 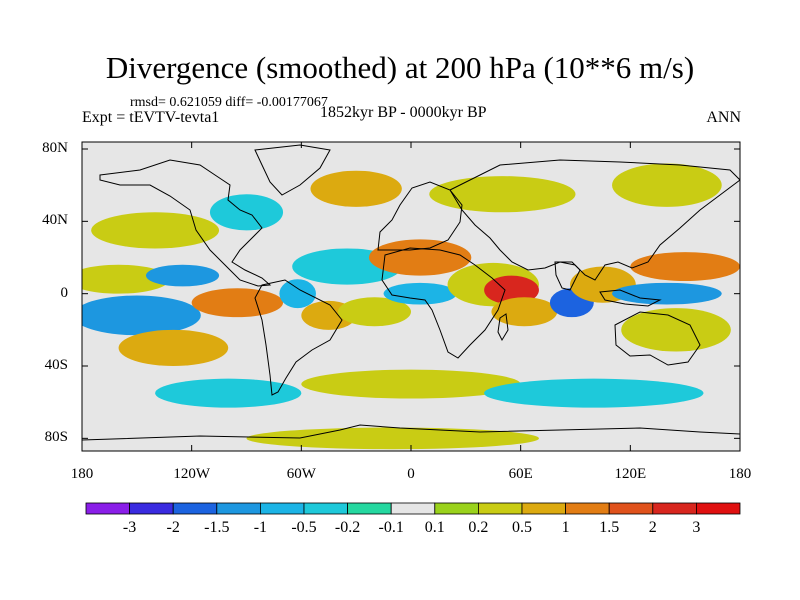 I want to click on colorbar-label-3: -1, so click(x=260, y=527).